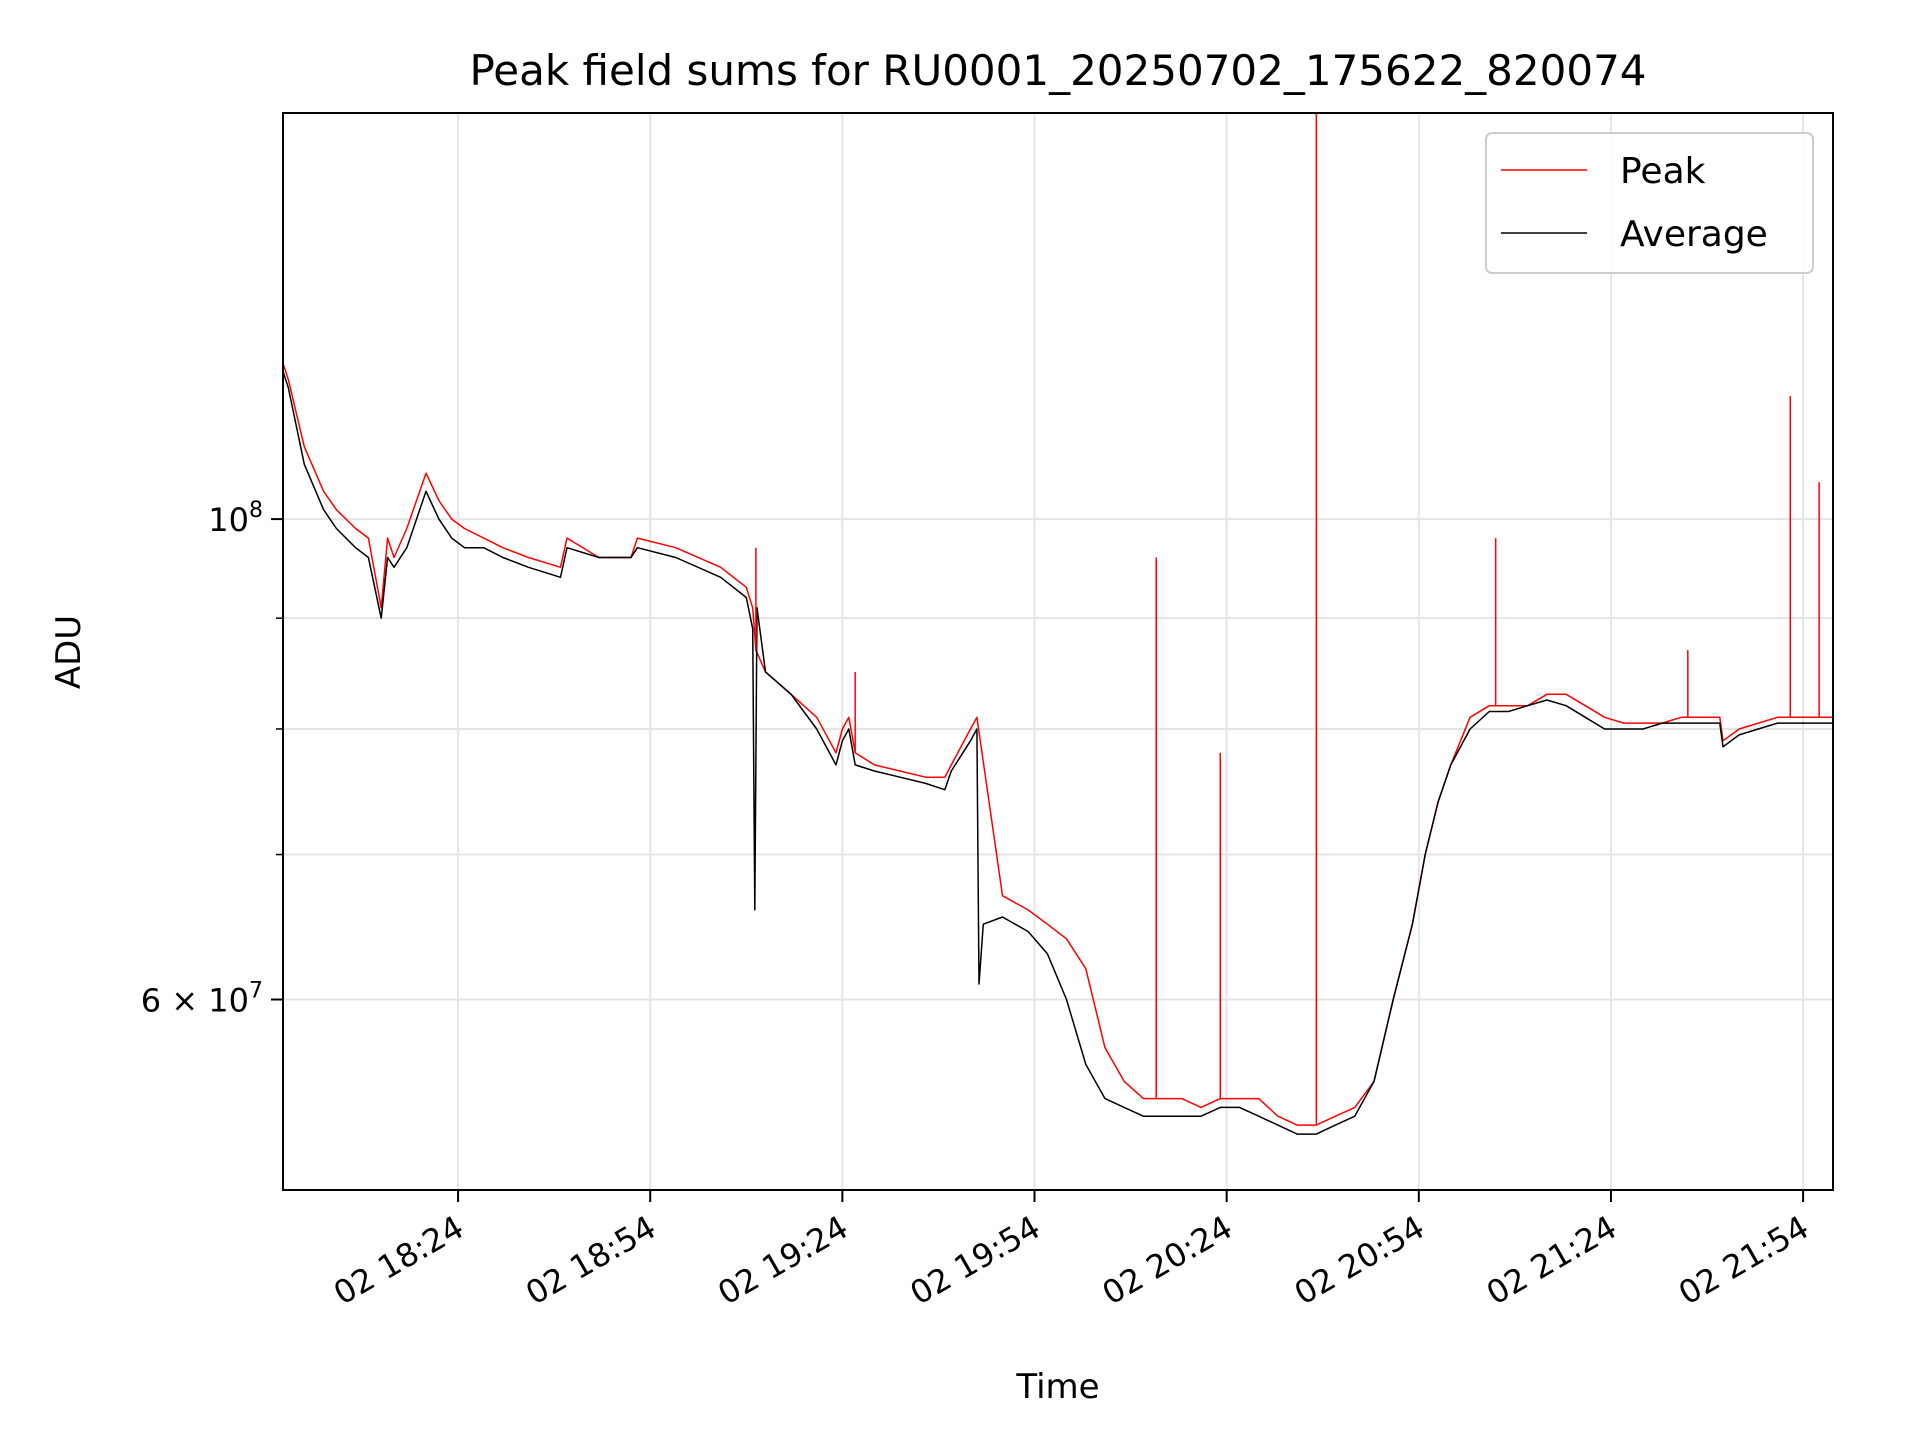  Describe the element at coordinates (1694, 234) in the screenshot. I see `legend-label-average: Average` at that location.